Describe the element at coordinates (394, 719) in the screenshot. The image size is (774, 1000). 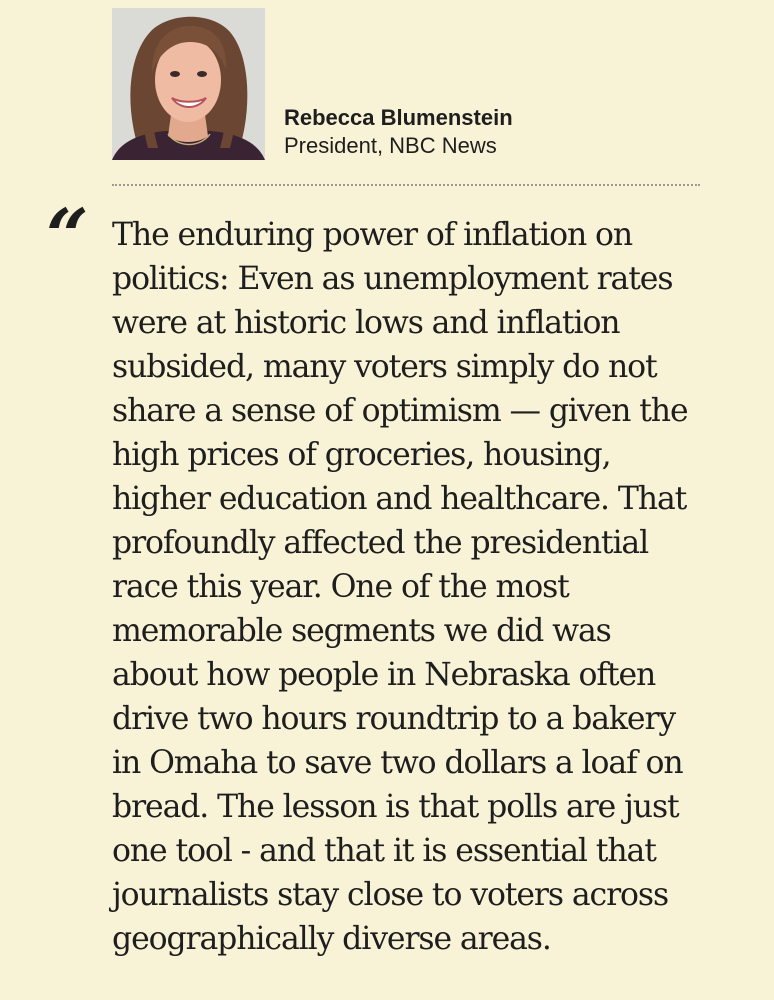
I see `quote-line: drive two hours roundtrip to a bakery` at that location.